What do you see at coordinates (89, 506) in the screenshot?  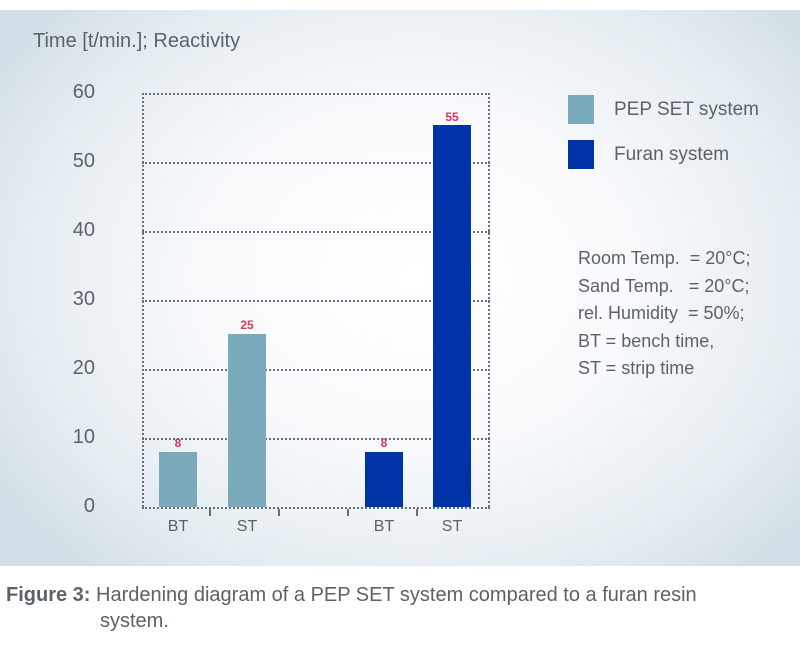 I see `y-tick-0: 0` at bounding box center [89, 506].